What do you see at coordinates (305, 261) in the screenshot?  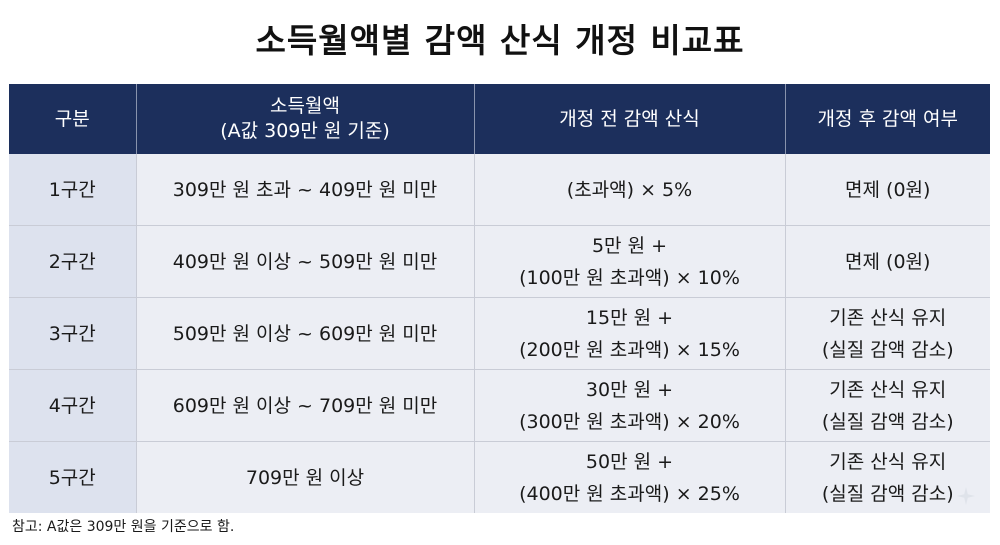 I see `range-cell: 409만 원 이상 ~ 509만 원 미만` at bounding box center [305, 261].